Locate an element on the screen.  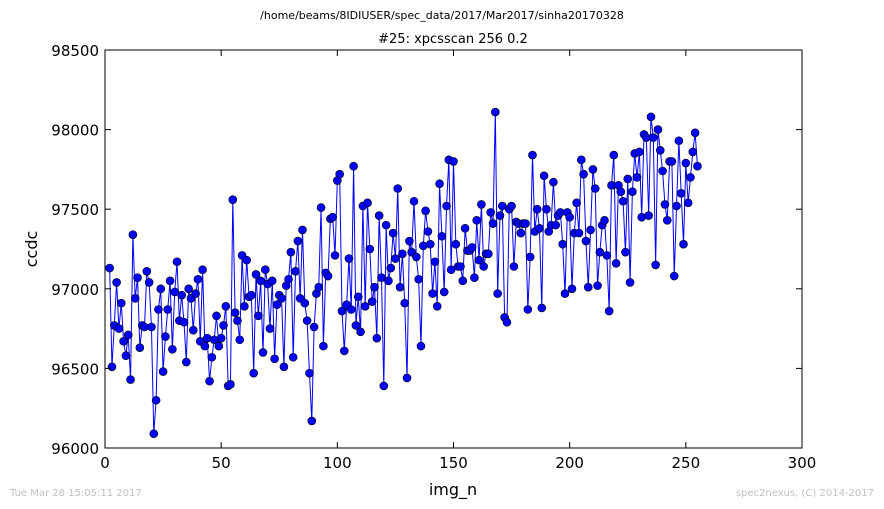
x-tick-label: 200 is located at coordinates (569, 463).